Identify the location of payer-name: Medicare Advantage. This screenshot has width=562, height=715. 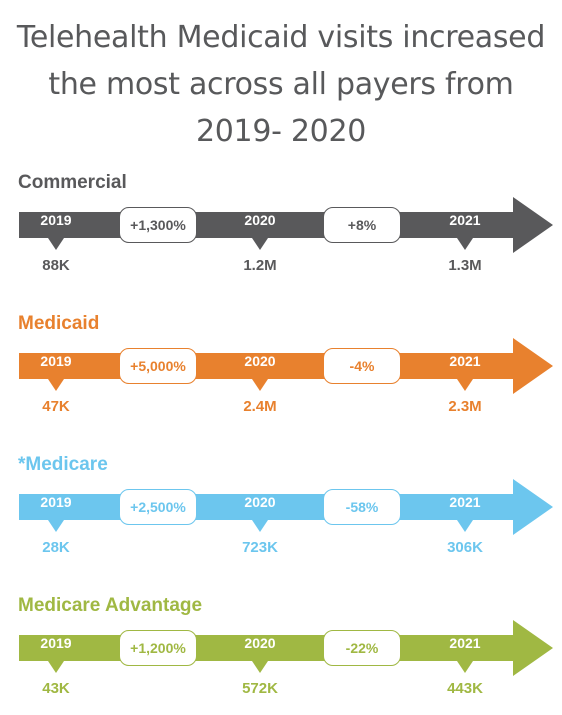
(110, 605).